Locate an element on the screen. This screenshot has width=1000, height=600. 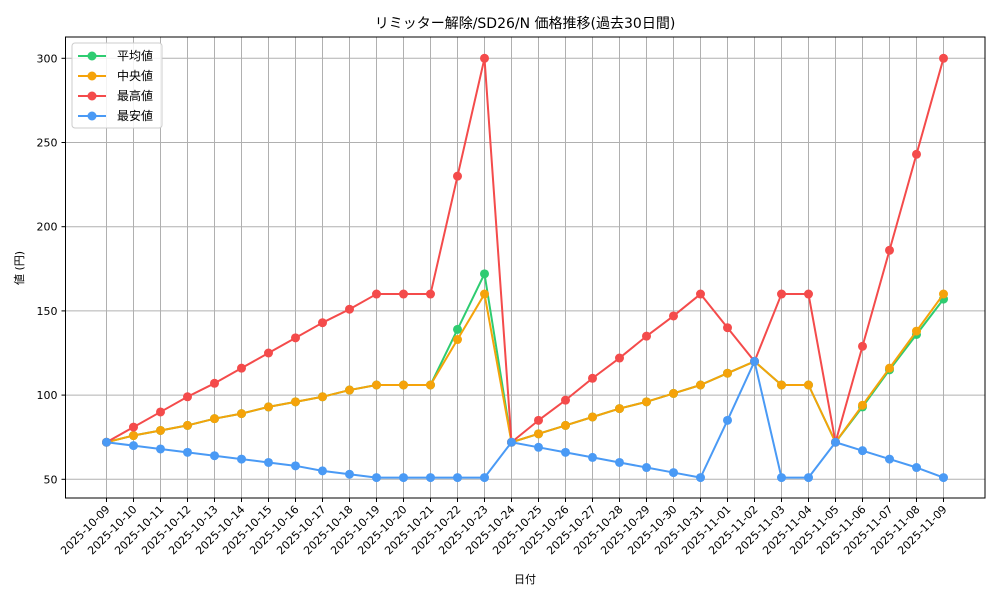
legend-label: 平均値 is located at coordinates (135, 55).